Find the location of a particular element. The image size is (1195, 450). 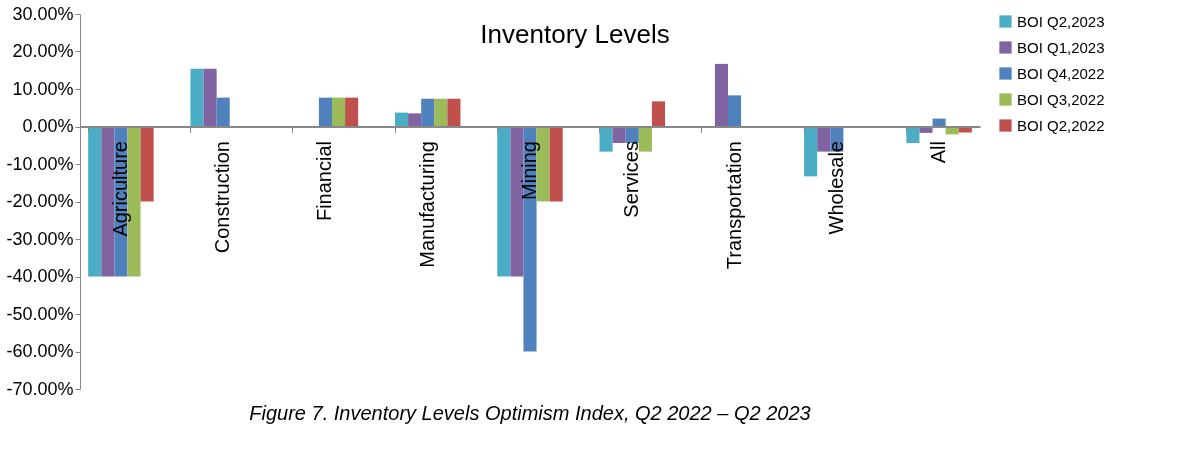

x-tick-label: Transportation is located at coordinates (733, 205).